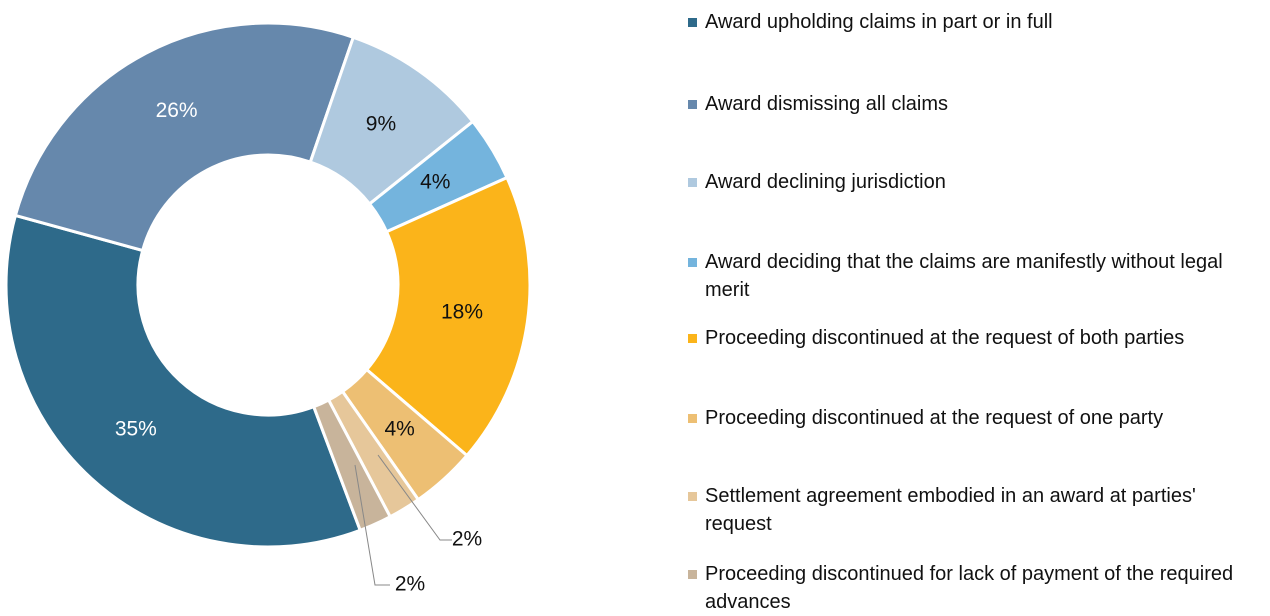 The image size is (1270, 616). What do you see at coordinates (827, 104) in the screenshot?
I see `legend-label: Award dismissing all claims` at bounding box center [827, 104].